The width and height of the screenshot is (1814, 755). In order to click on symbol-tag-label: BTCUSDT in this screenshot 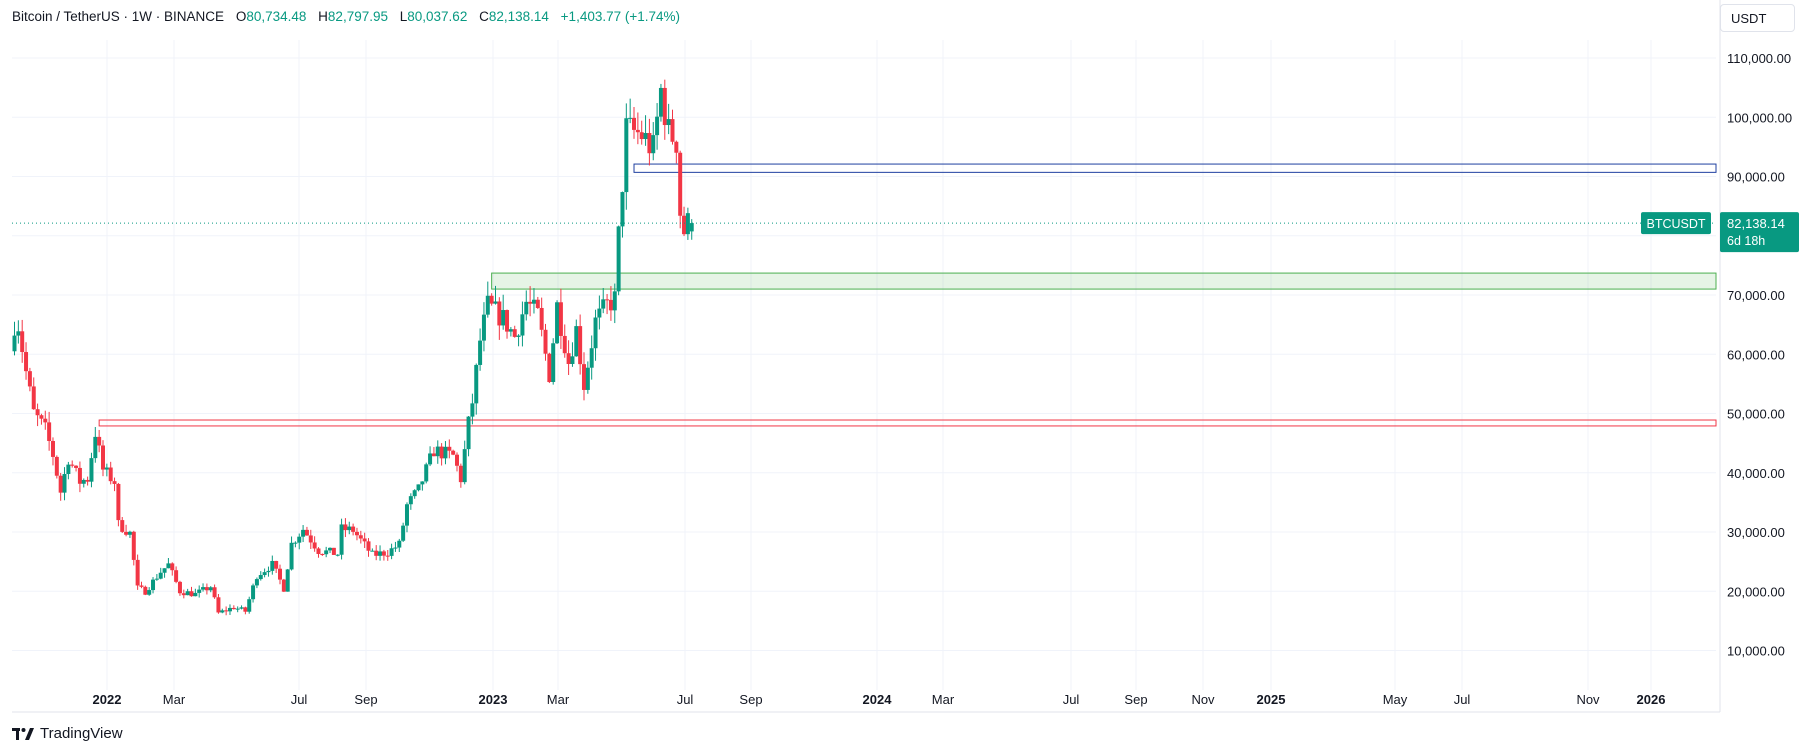, I will do `click(1675, 224)`.